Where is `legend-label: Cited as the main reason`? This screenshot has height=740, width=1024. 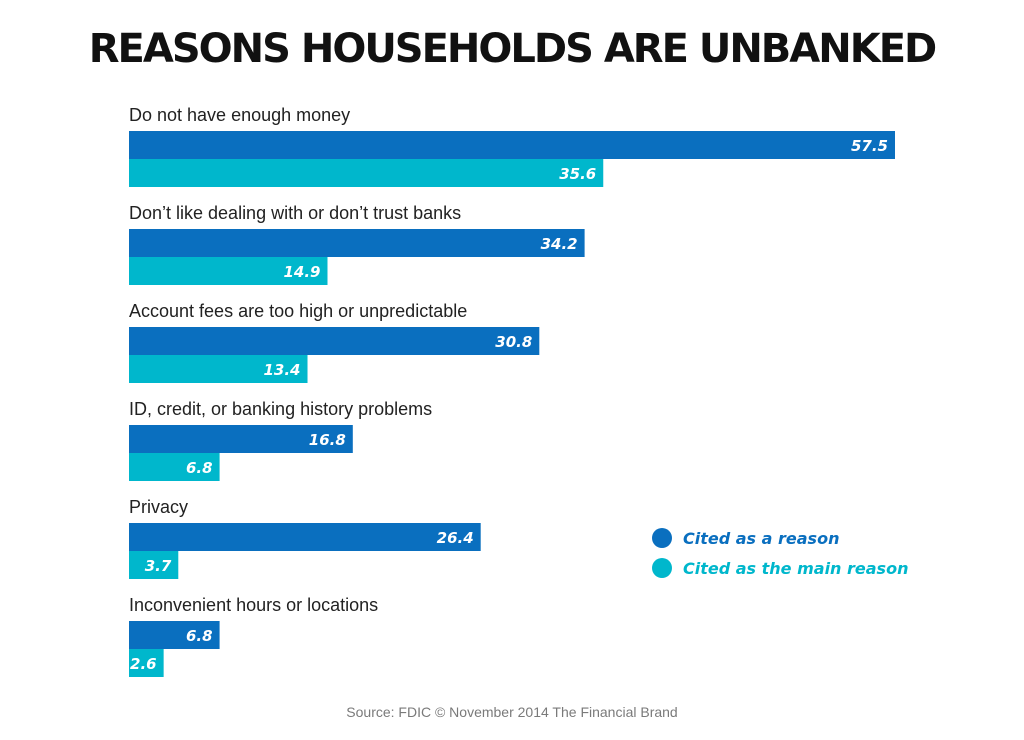
legend-label: Cited as the main reason is located at coordinates (795, 568).